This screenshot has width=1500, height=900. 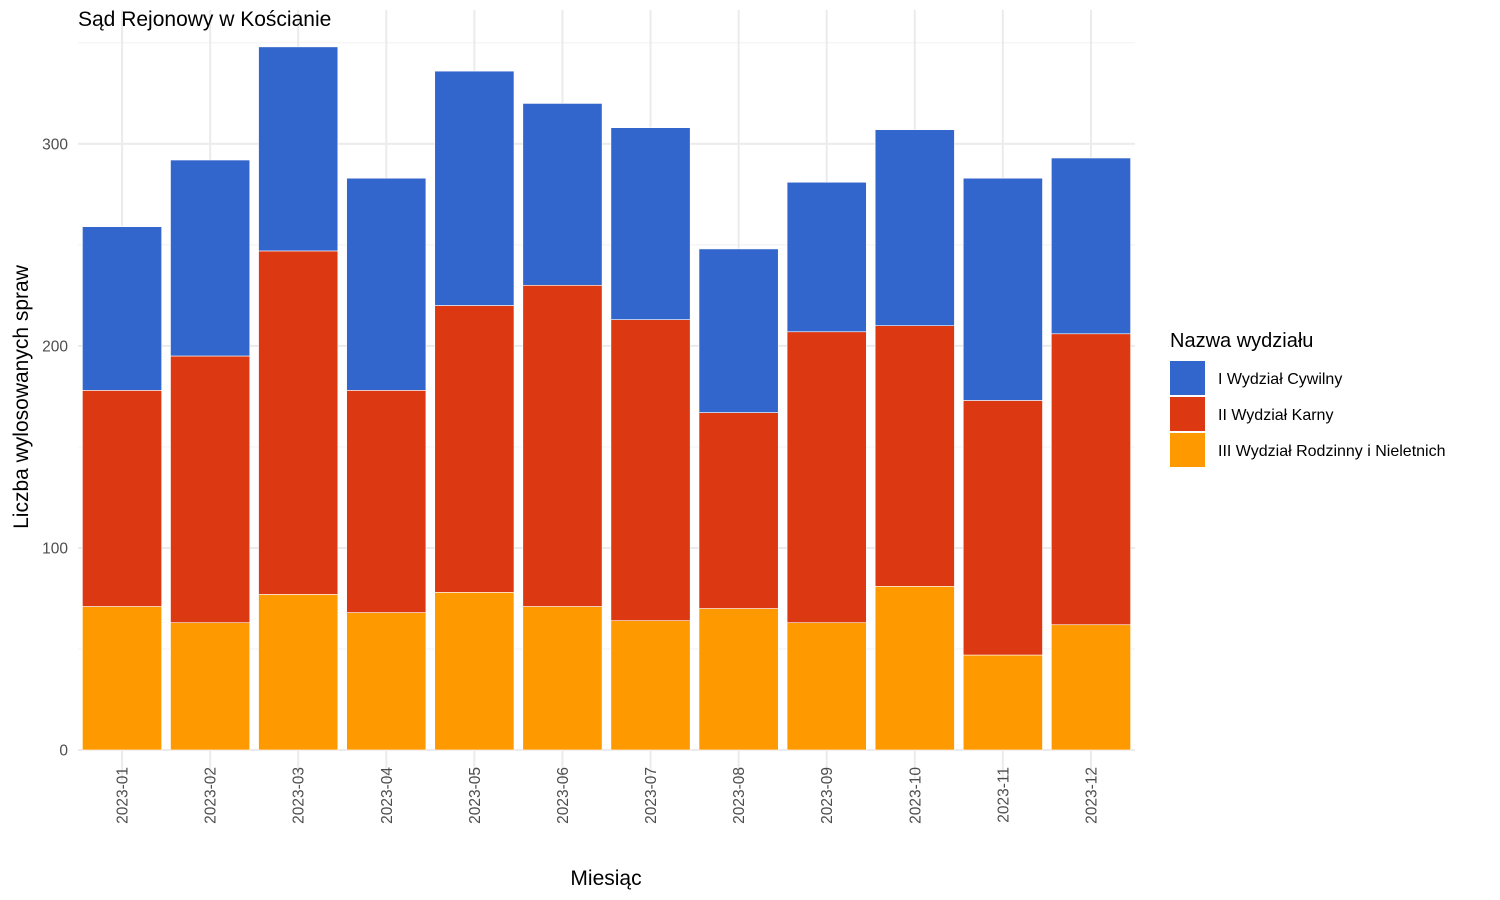 What do you see at coordinates (1241, 341) in the screenshot?
I see `legend-title: Nazwa wydziału` at bounding box center [1241, 341].